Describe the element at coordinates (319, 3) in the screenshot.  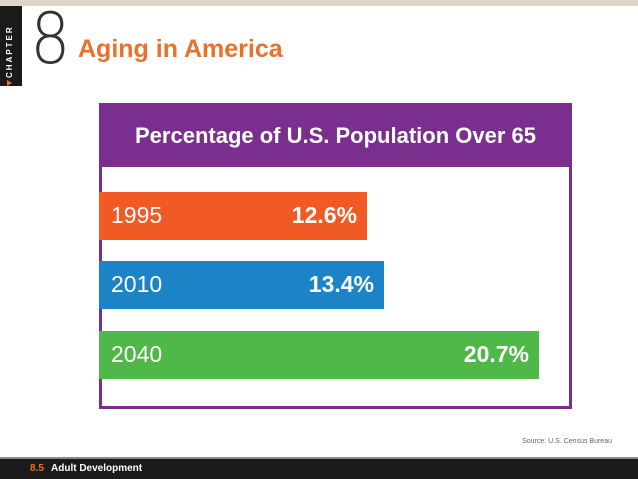
I see `top-strip` at that location.